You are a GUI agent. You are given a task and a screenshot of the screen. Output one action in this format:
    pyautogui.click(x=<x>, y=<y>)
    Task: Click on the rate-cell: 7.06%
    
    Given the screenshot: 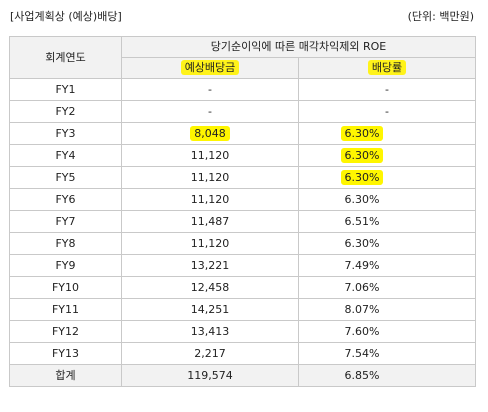 What is the action you would take?
    pyautogui.click(x=387, y=287)
    